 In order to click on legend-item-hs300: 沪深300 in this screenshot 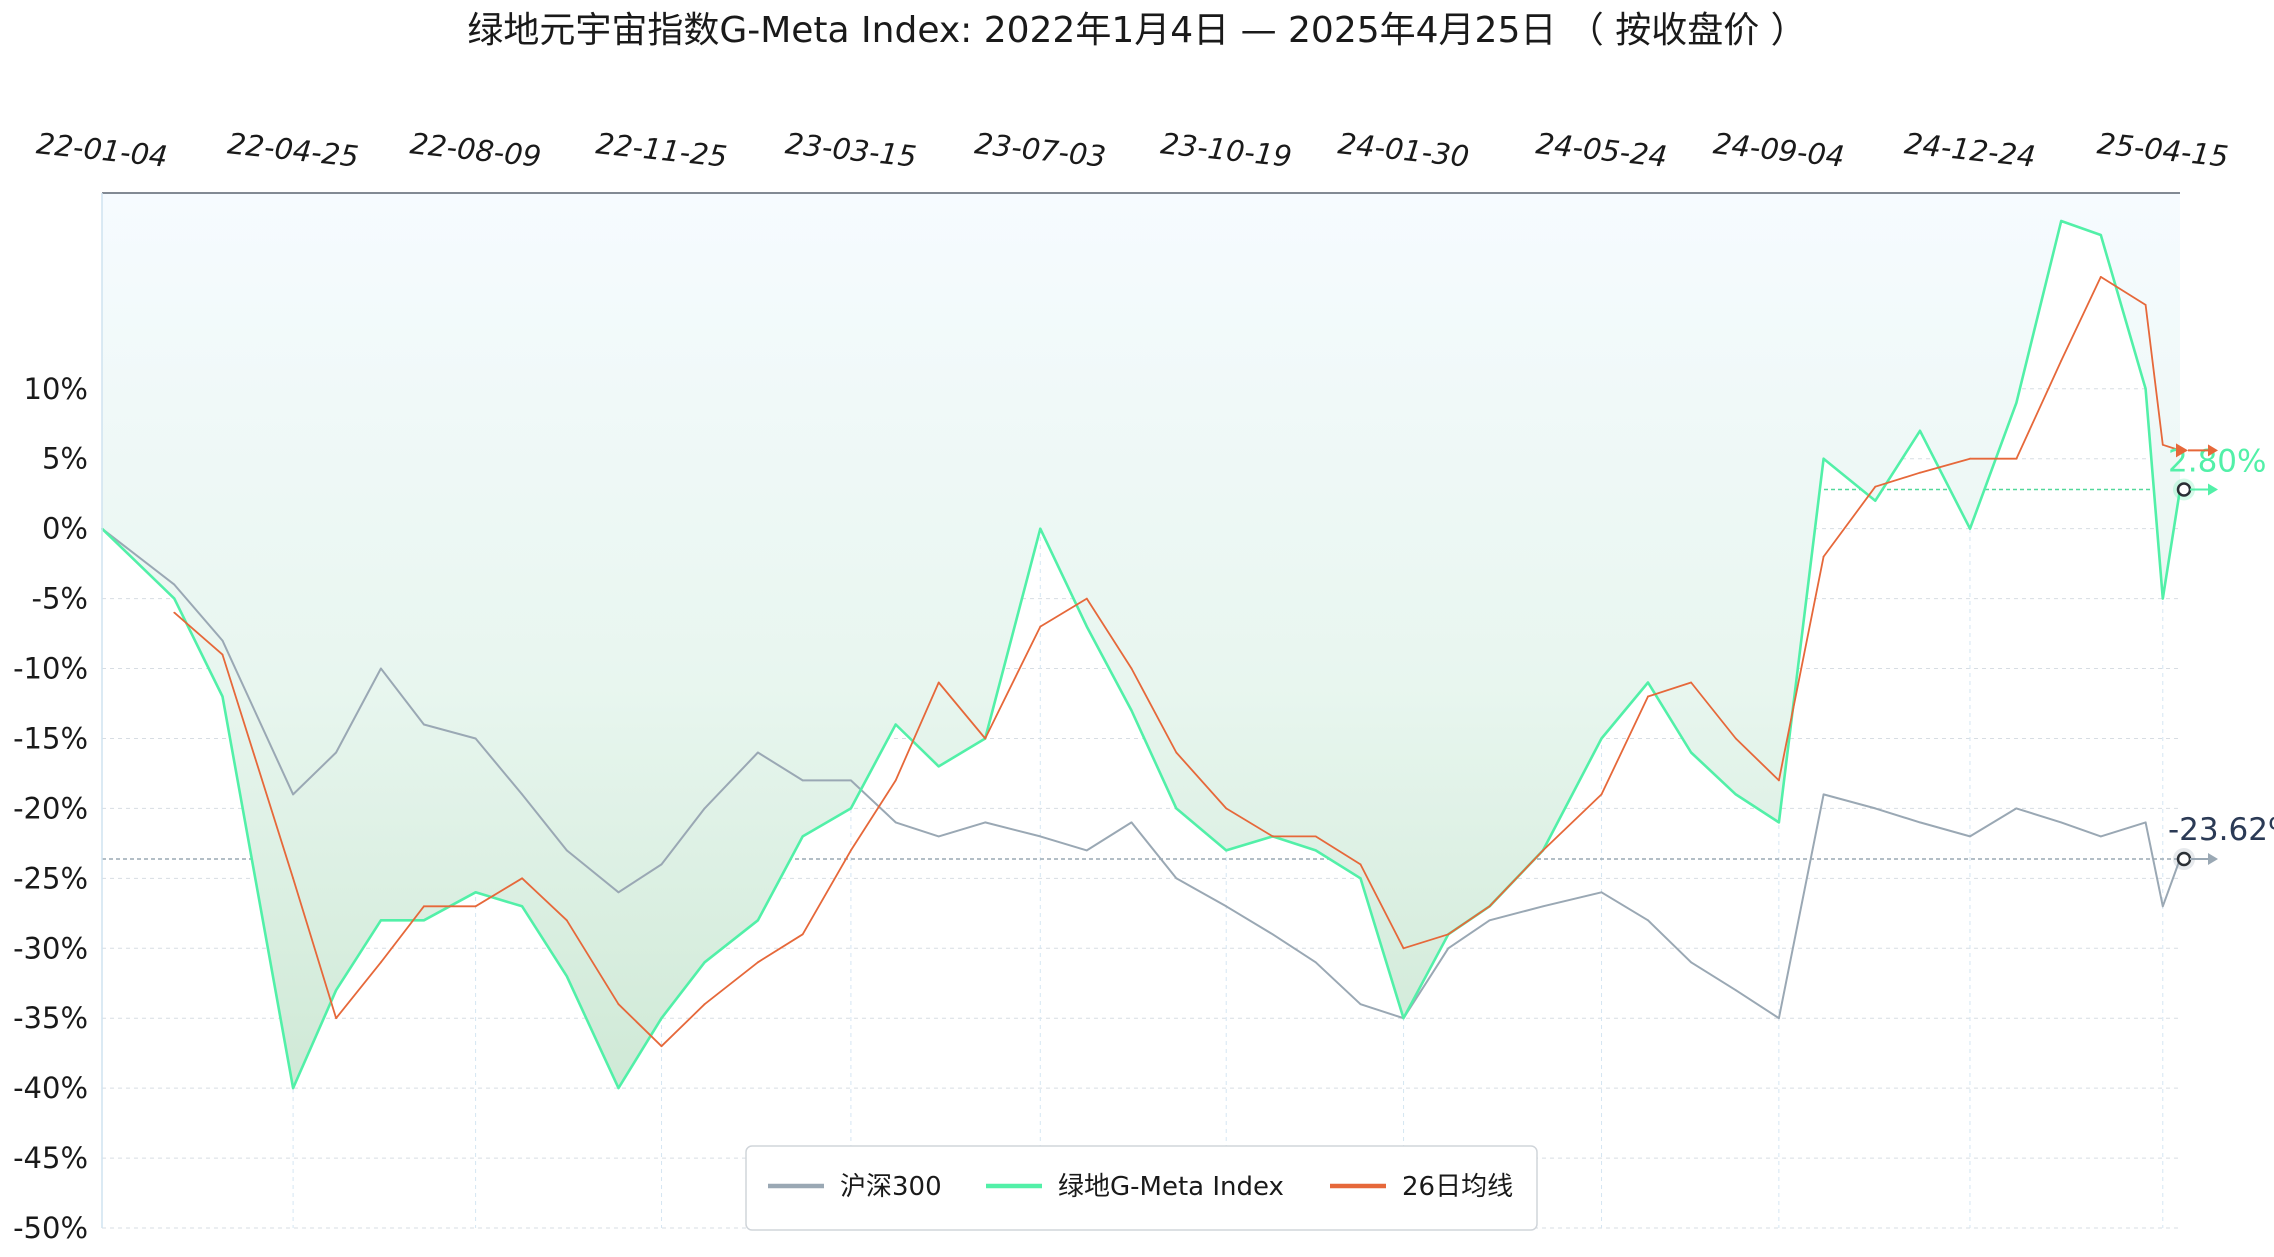, I will do `click(855, 1187)`.